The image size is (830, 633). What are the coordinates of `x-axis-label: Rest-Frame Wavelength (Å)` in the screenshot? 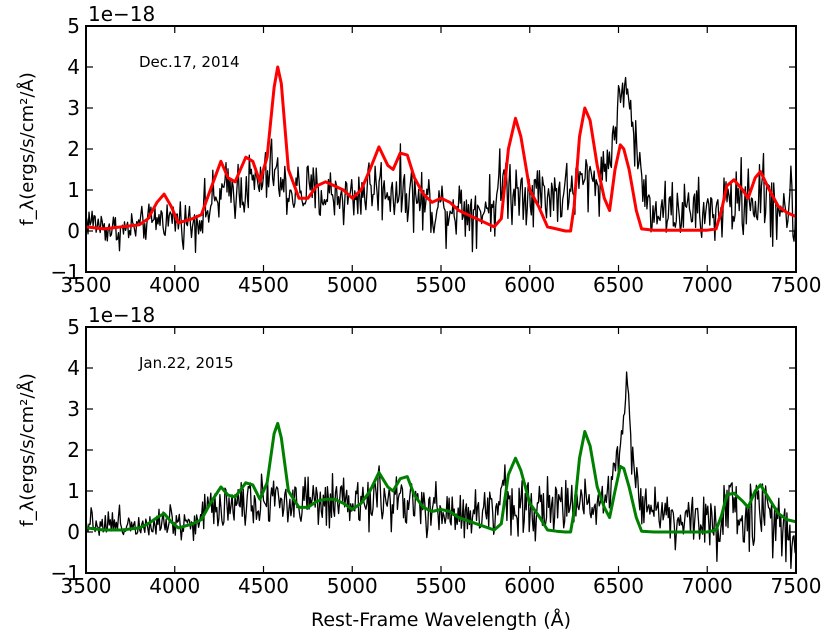 It's located at (441, 619).